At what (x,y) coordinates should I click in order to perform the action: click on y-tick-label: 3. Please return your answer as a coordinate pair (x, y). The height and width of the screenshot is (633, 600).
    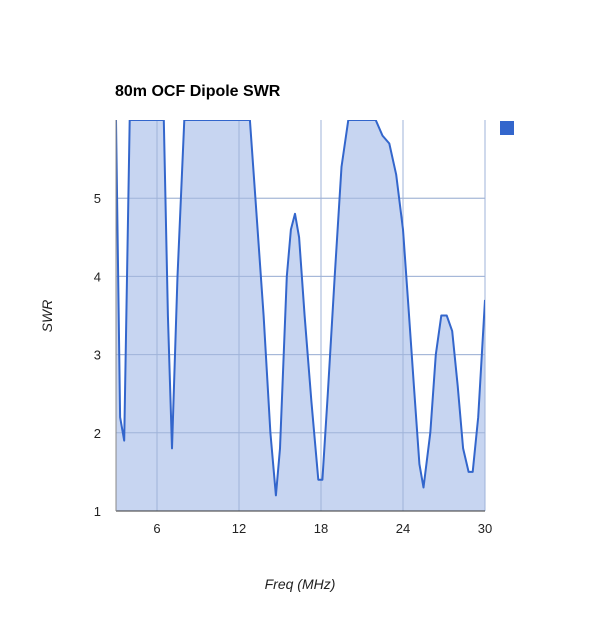
    Looking at the image, I should click on (97, 355).